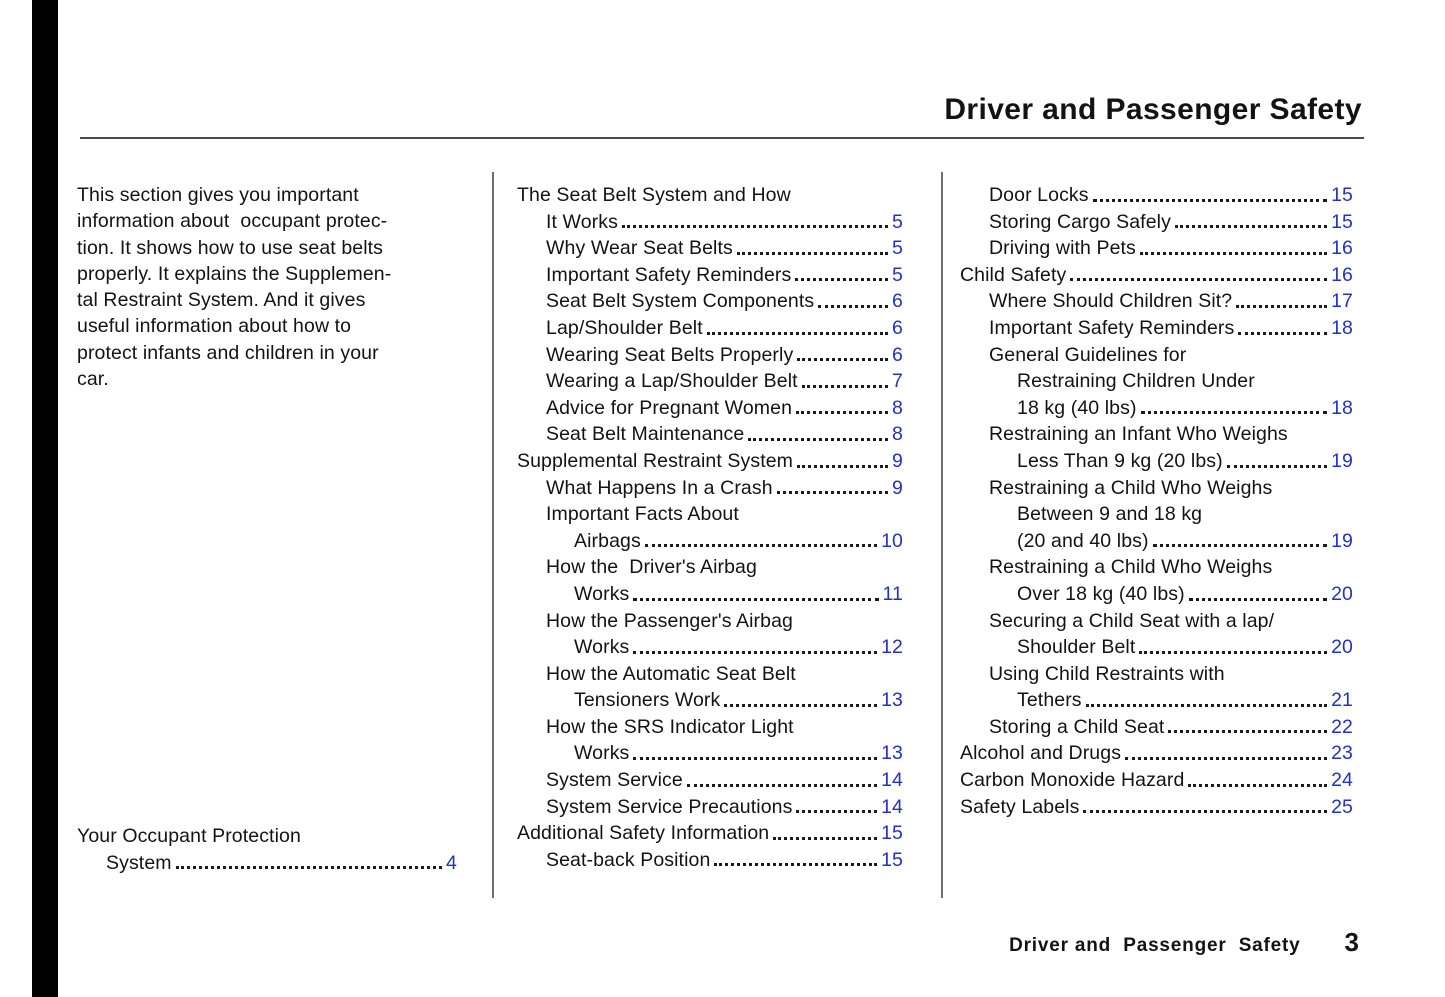  I want to click on toc-page-link: 21, so click(1342, 700).